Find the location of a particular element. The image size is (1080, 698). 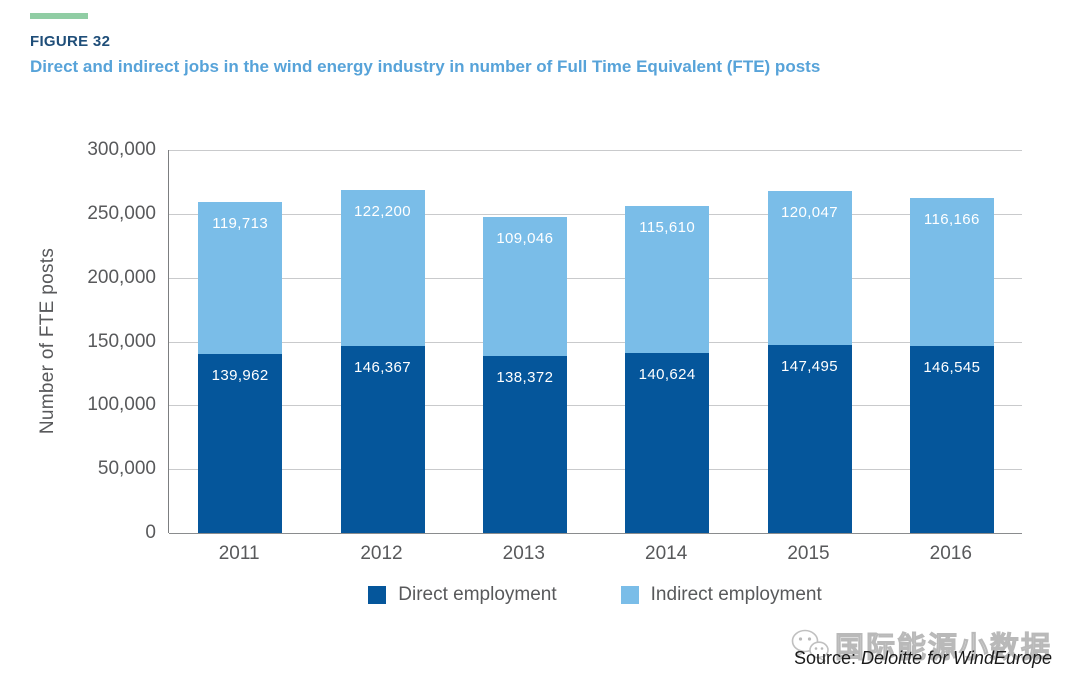

bar-segment-direct: 139,962 is located at coordinates (240, 443).